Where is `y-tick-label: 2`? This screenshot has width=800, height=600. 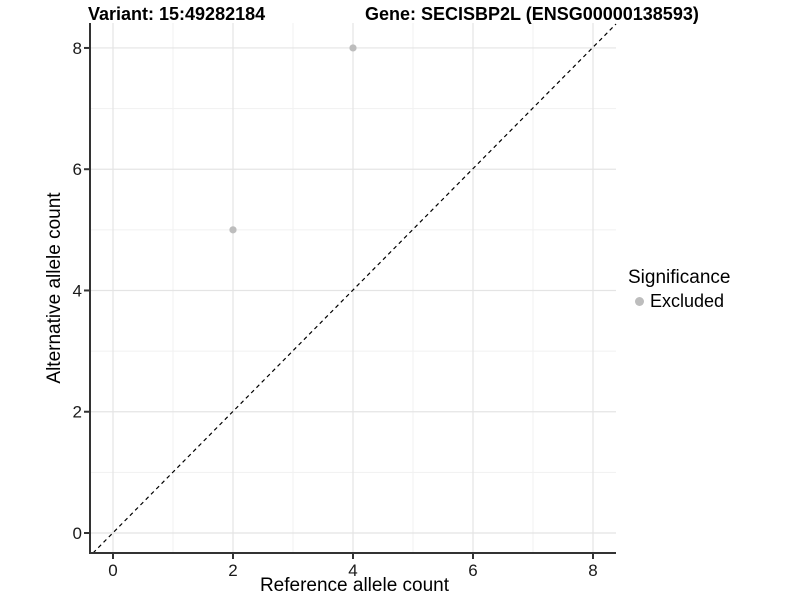
y-tick-label: 2 is located at coordinates (77, 412).